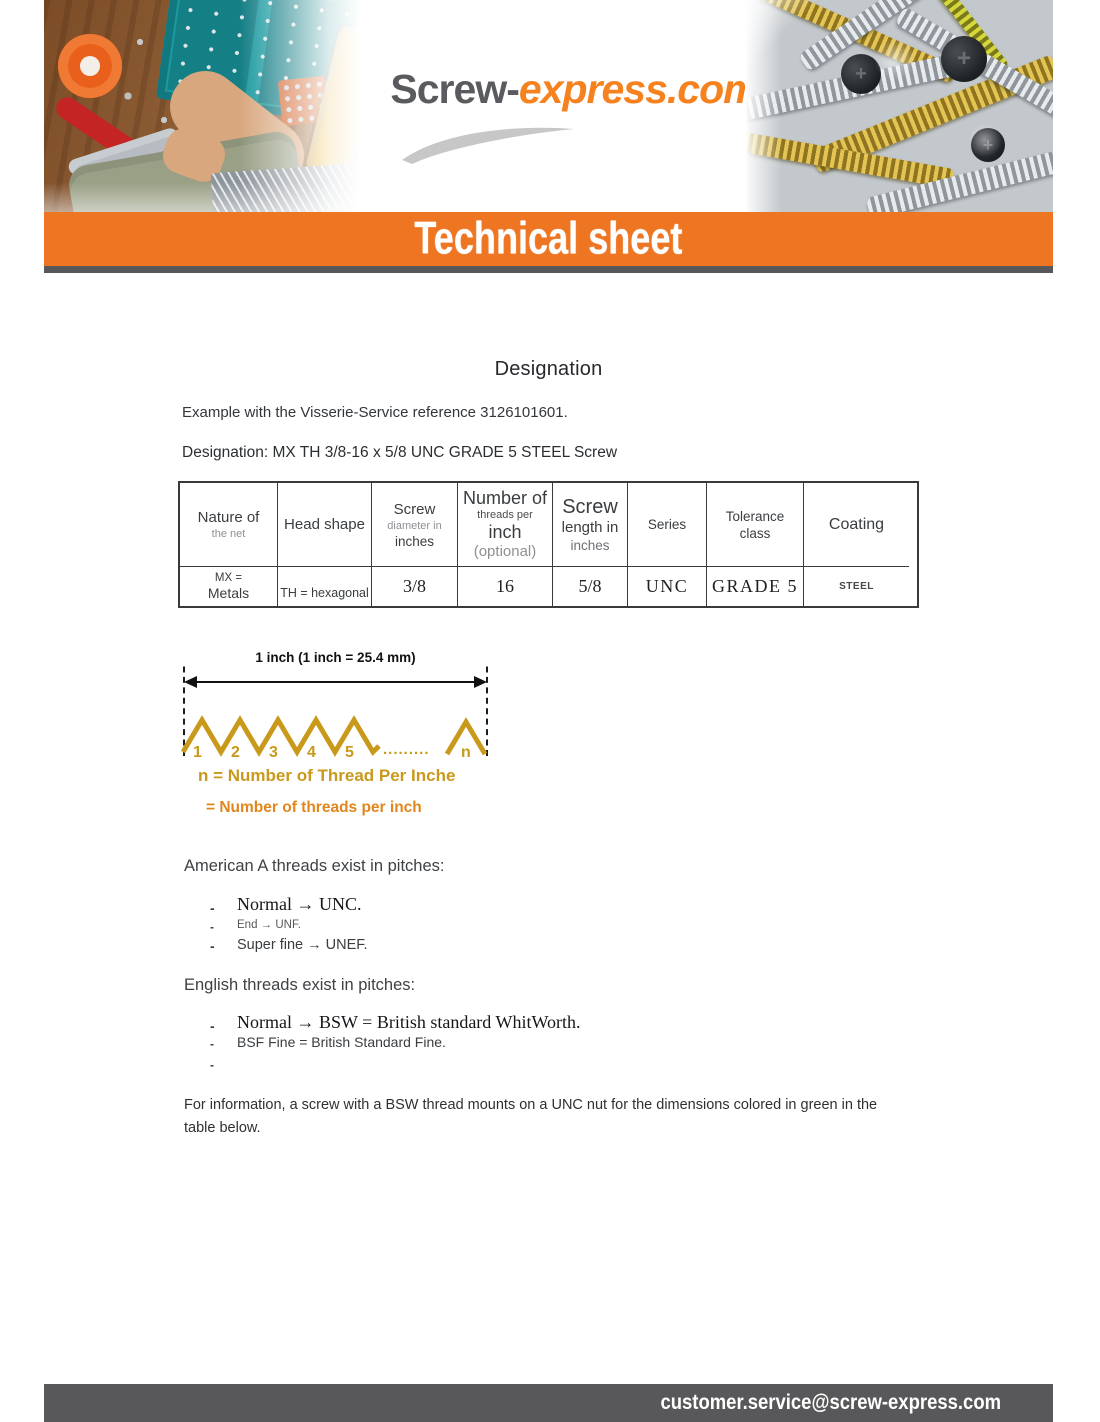 The height and width of the screenshot is (1422, 1100). I want to click on cell-diameter: 3/8, so click(415, 586).